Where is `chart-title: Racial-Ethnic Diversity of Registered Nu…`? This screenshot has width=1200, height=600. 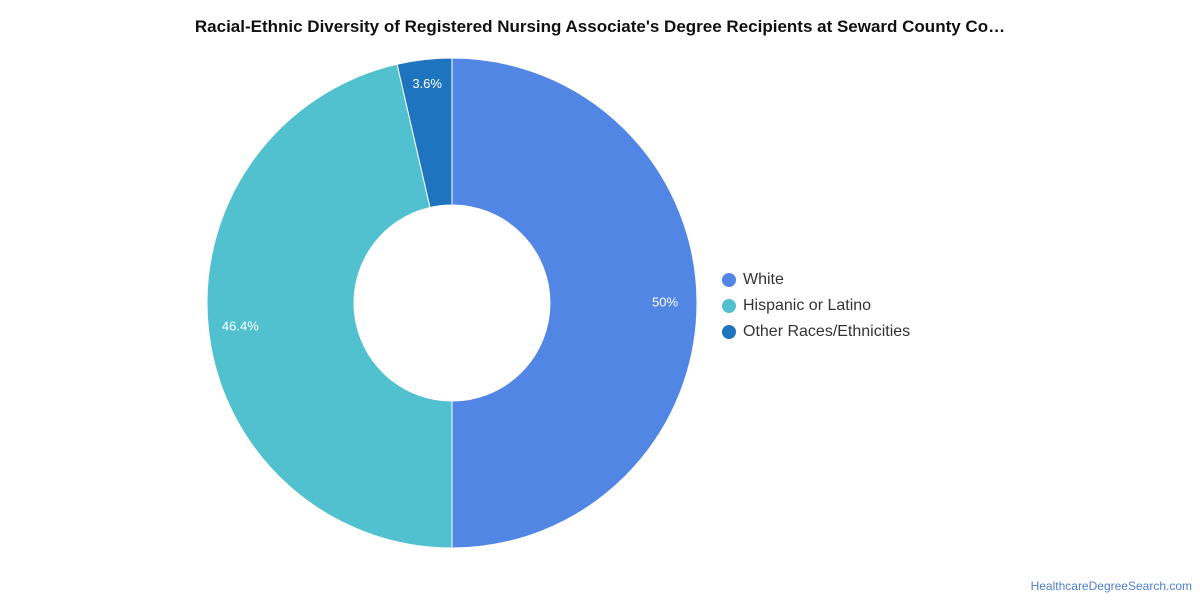 chart-title: Racial-Ethnic Diversity of Registered Nu… is located at coordinates (600, 26).